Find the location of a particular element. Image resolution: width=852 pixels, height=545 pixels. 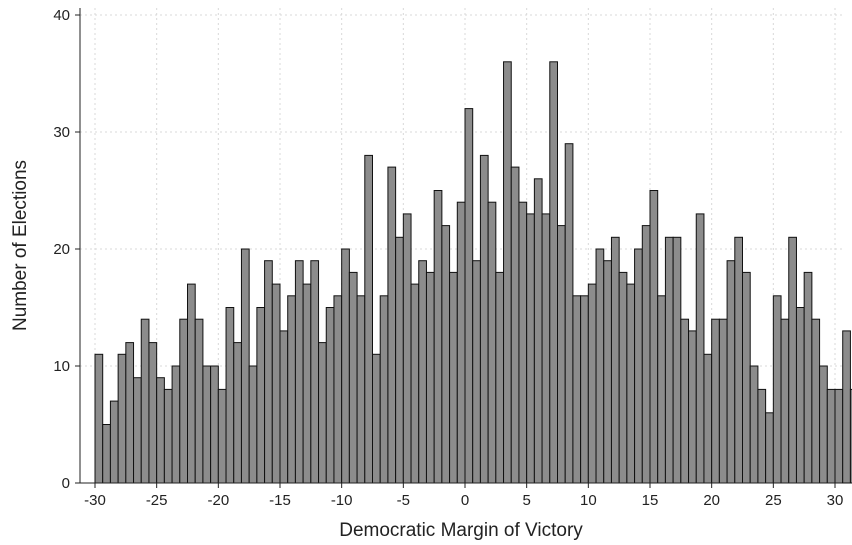

x-tick-label: -5 is located at coordinates (403, 500).